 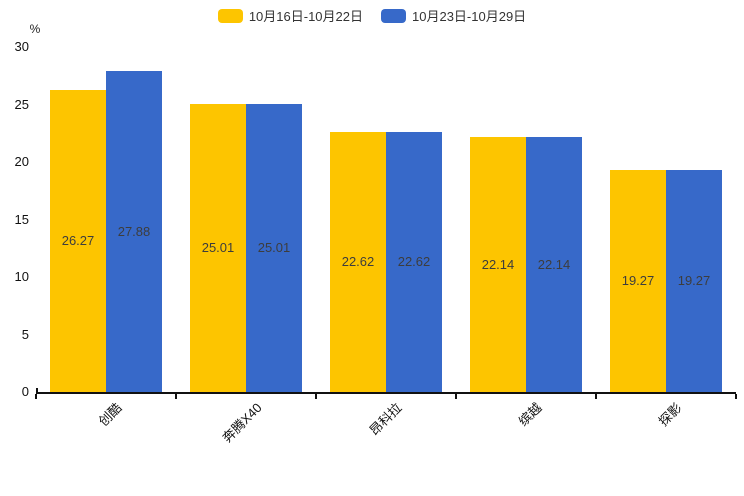 I want to click on y-axis-unit-label: %, so click(x=35, y=29).